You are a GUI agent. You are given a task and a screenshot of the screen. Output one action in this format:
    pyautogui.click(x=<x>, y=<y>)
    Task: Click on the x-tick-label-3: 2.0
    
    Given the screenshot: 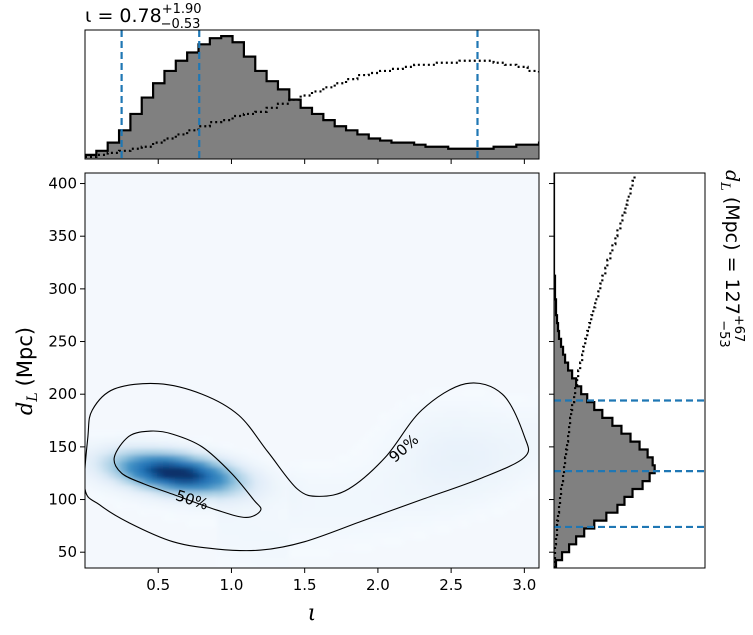 What is the action you would take?
    pyautogui.click(x=378, y=585)
    